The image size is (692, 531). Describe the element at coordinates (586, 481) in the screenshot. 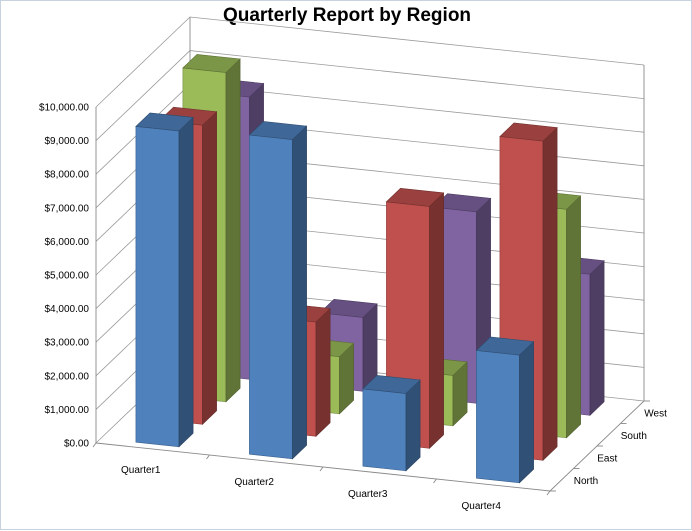

I see `z-tick-label: North` at that location.